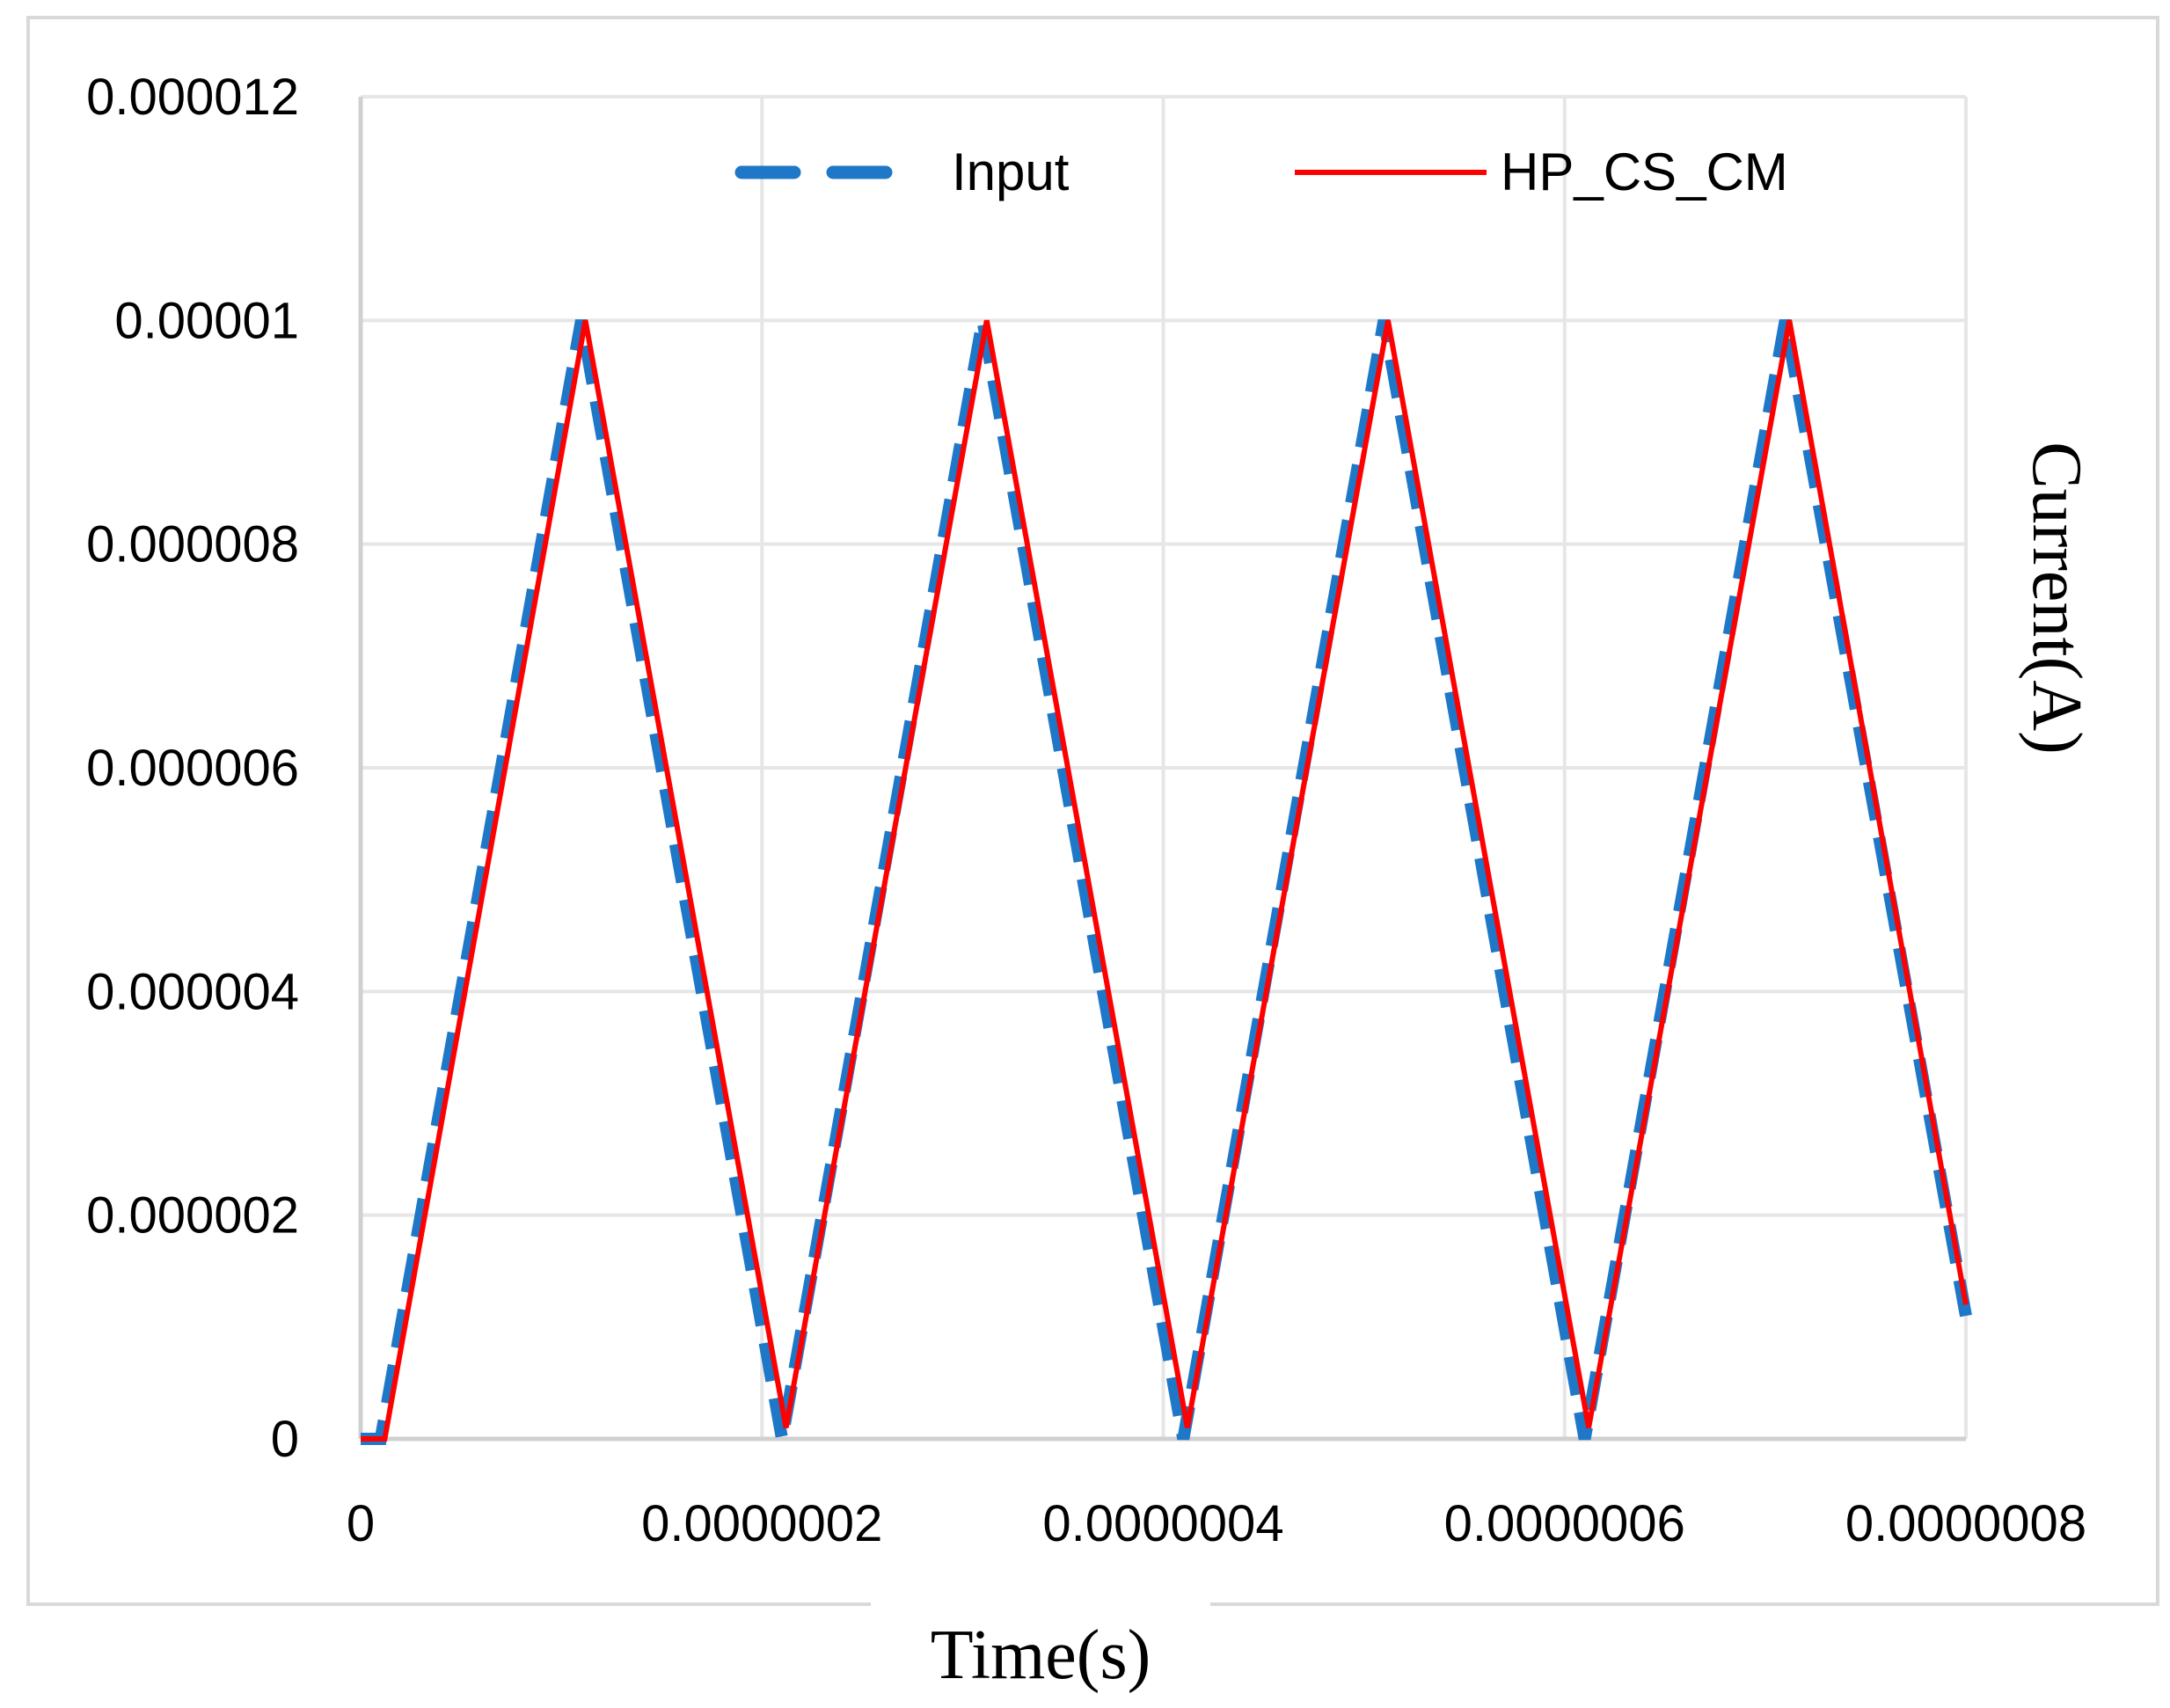 The height and width of the screenshot is (1708, 2170). I want to click on x-axis-title-background, so click(1040, 1604).